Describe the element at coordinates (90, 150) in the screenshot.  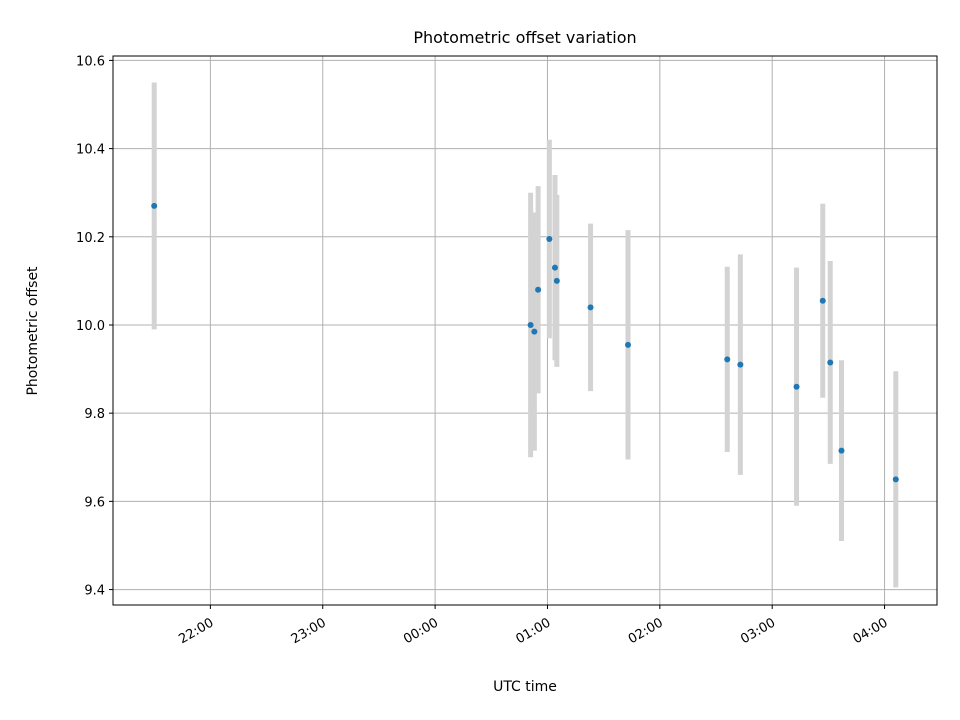
I see `y-tick-label: 10.4` at that location.